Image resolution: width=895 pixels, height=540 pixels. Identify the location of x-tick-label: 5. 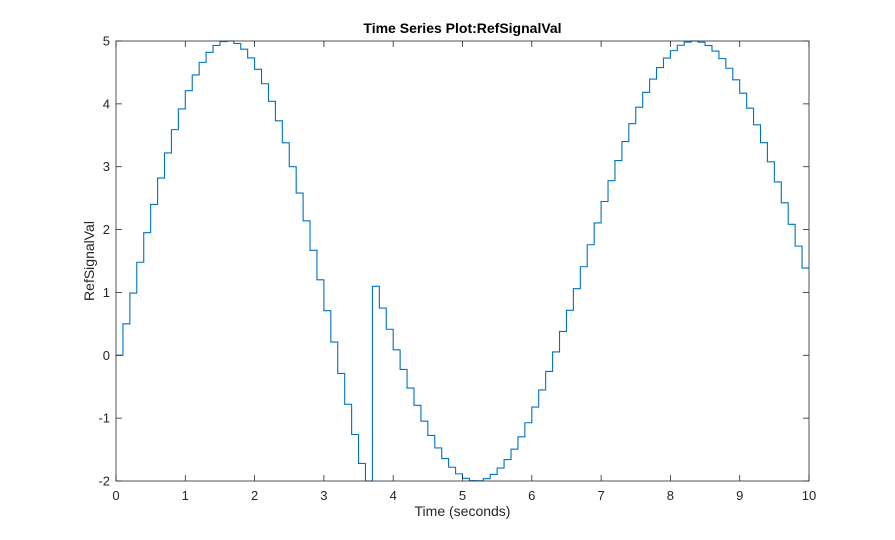
(462, 495).